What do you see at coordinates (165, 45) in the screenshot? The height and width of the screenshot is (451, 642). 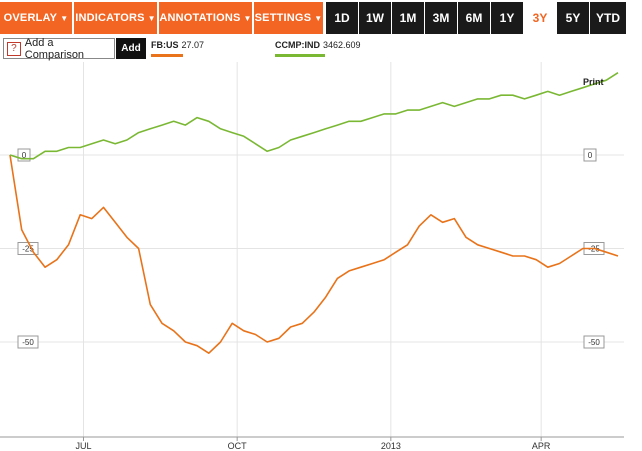 I see `legend-fb-ticker: FB:US` at bounding box center [165, 45].